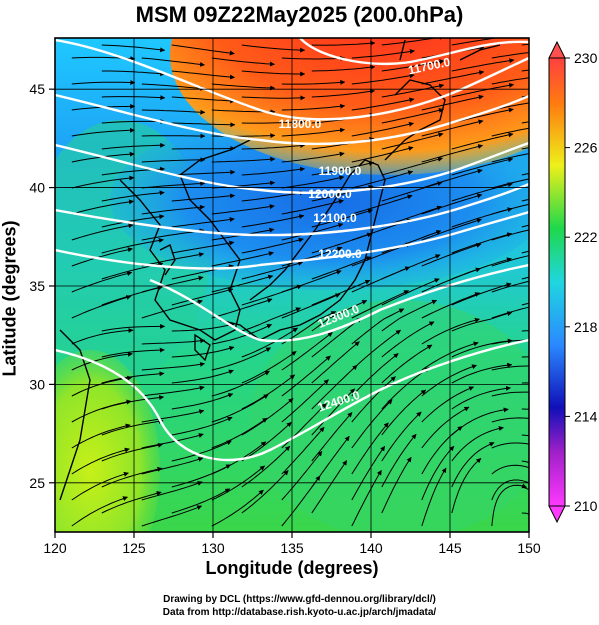 The image size is (599, 625). Describe the element at coordinates (330, 194) in the screenshot. I see `contour-label: 12000.0` at that location.